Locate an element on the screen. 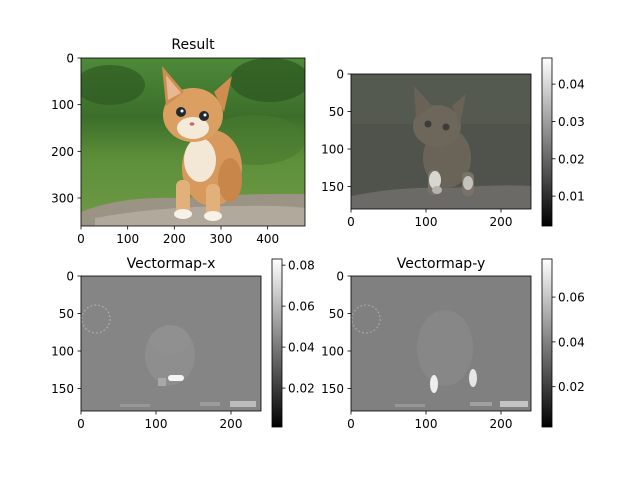 The width and height of the screenshot is (640, 484). panel-vectormap-y-yticks: 0 50 100 150 is located at coordinates (336, 333).